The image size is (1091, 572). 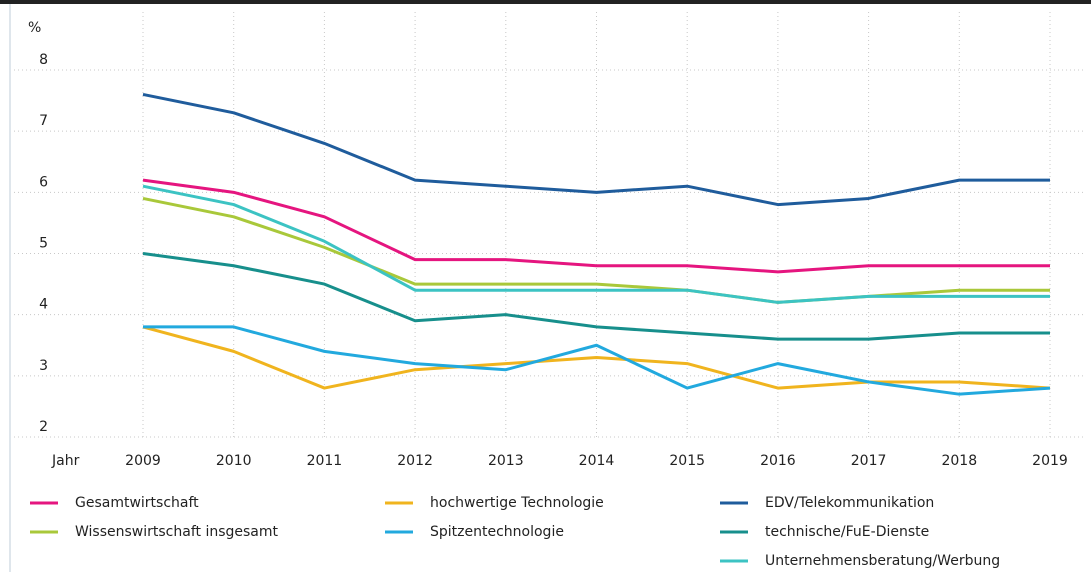 I want to click on y-tick-label: 8, so click(x=43, y=60).